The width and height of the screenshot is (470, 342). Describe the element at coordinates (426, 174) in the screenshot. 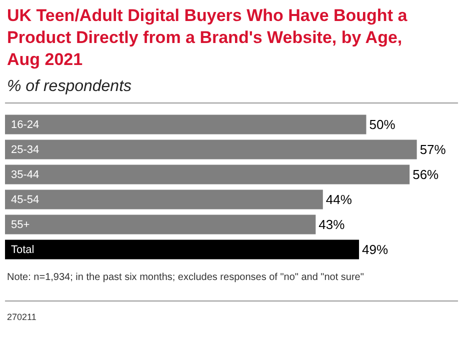

I see `data-label: 56%` at that location.